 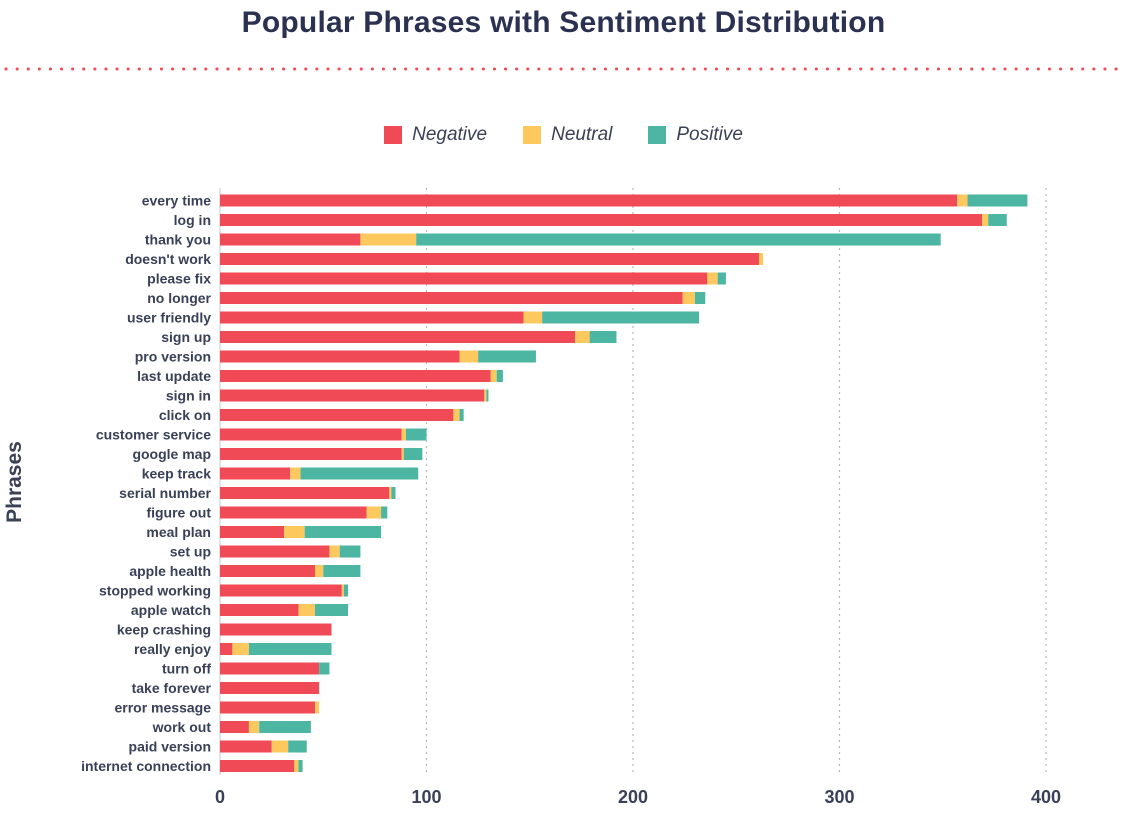 I want to click on legend-label-positive: Positive, so click(x=709, y=134).